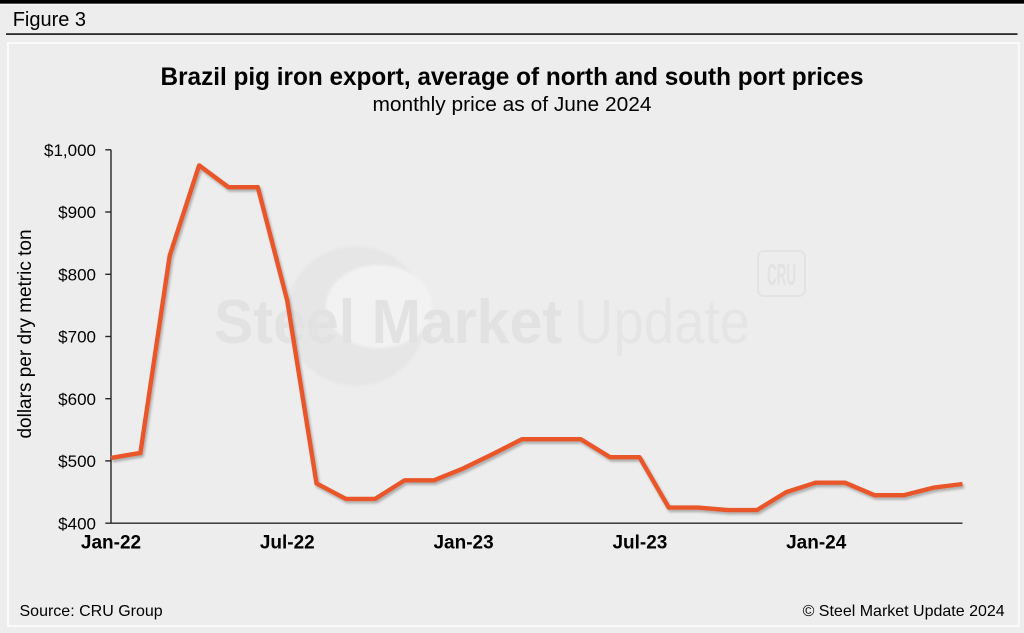 This screenshot has height=633, width=1024. Describe the element at coordinates (70, 150) in the screenshot. I see `svg-text: $1,000` at that location.